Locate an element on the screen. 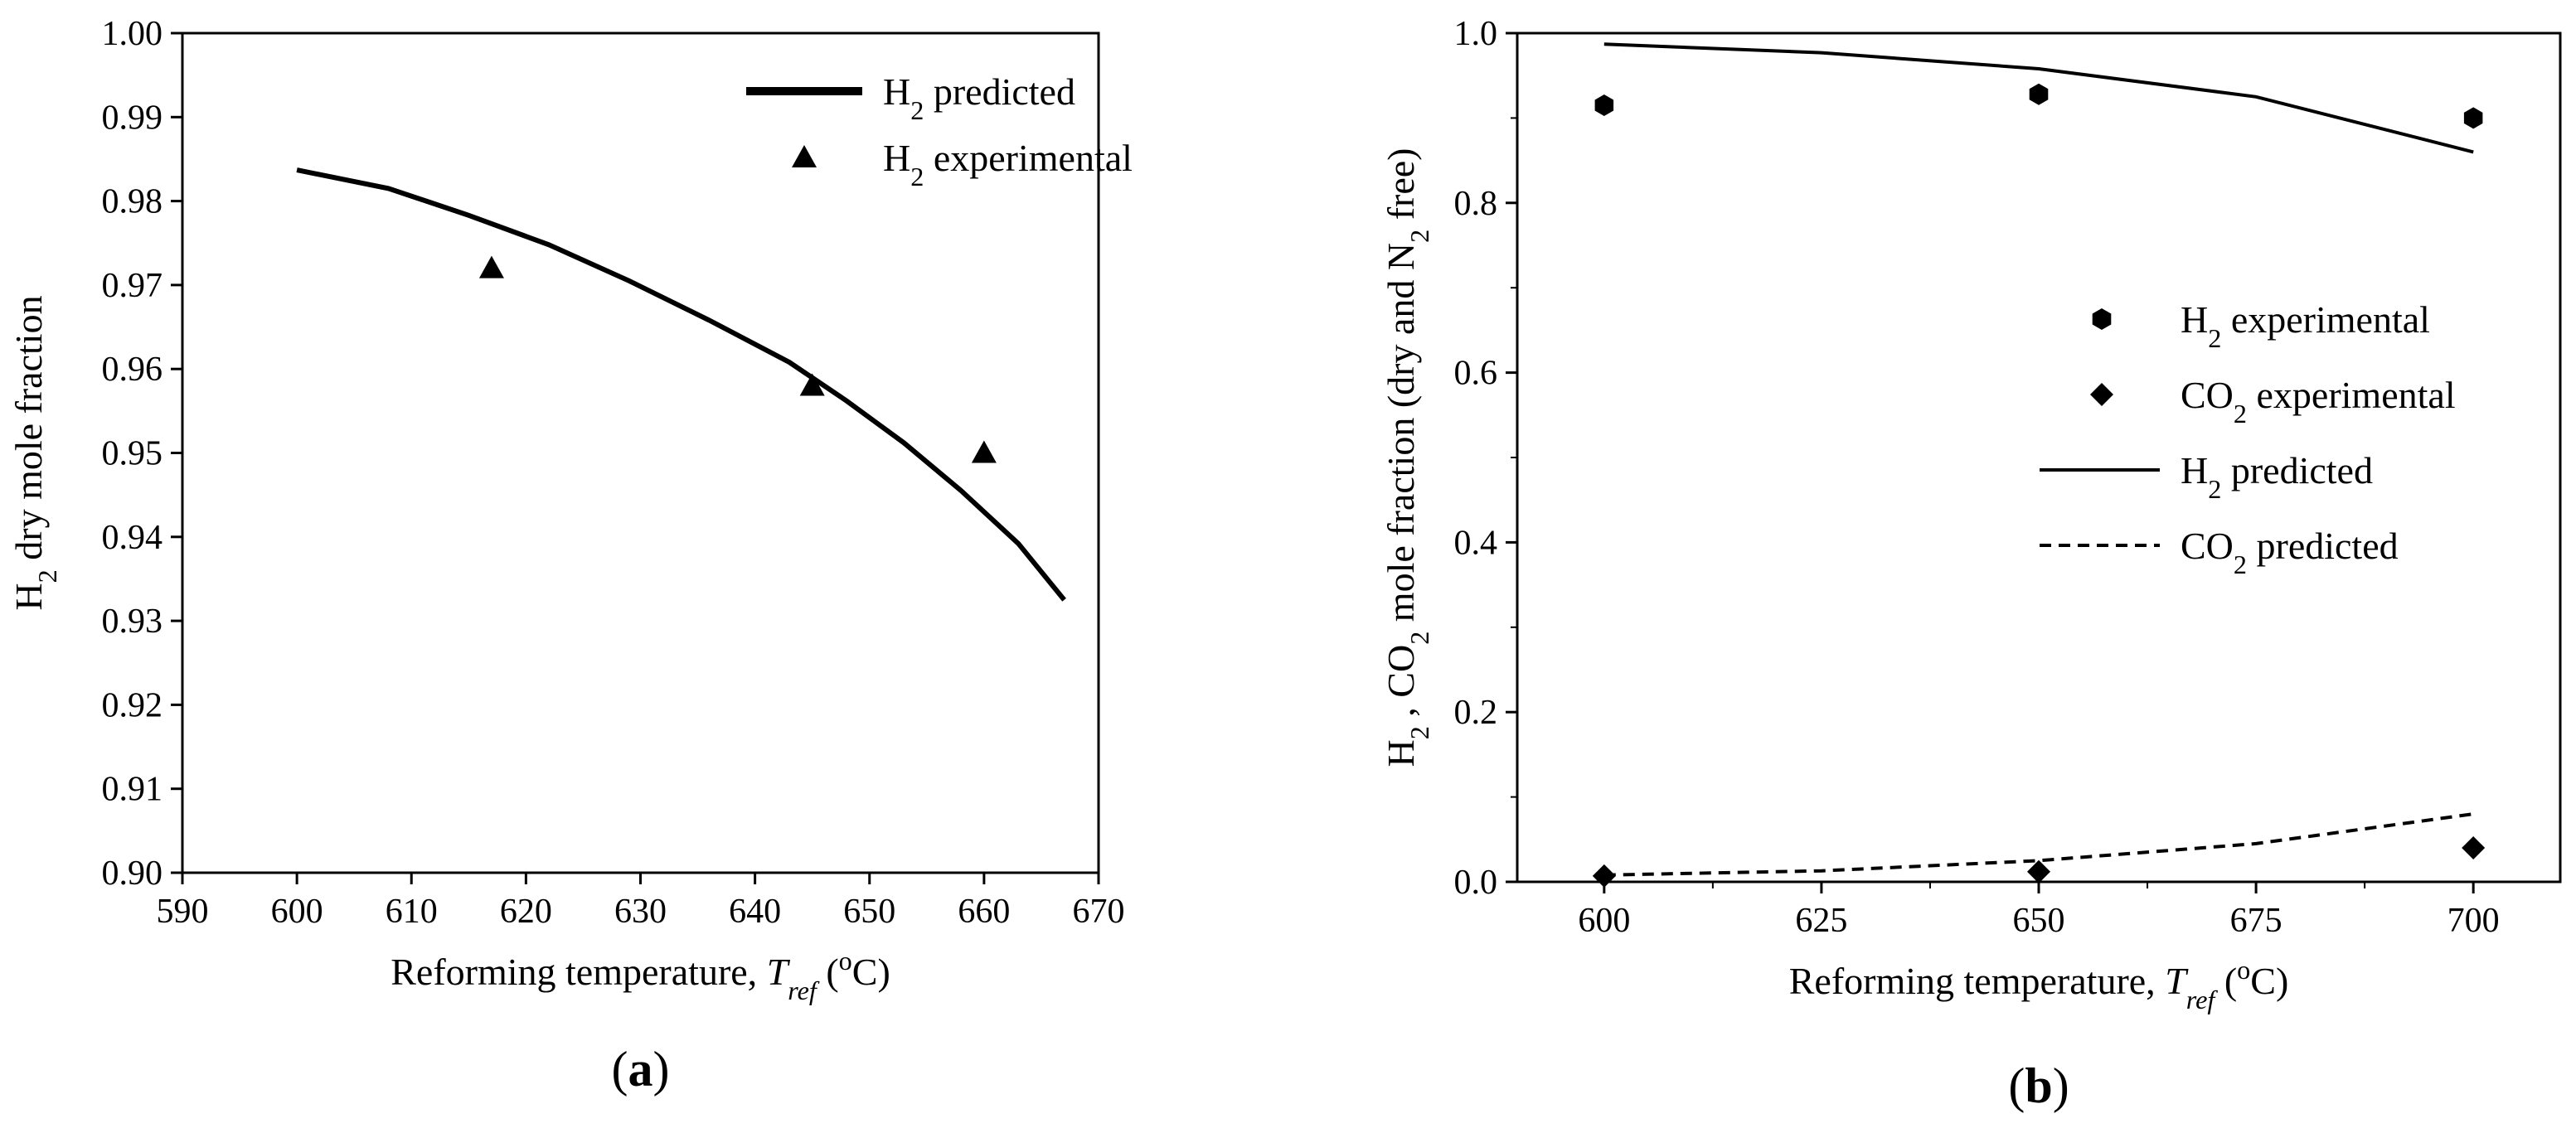 The width and height of the screenshot is (2576, 1128). panel-label: (b) is located at coordinates (2038, 1085).